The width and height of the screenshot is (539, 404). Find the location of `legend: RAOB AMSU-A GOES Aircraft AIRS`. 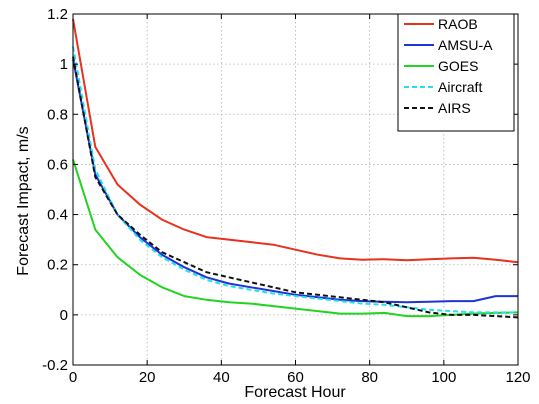

legend: RAOB AMSU-A GOES Aircraft AIRS is located at coordinates (456, 72).